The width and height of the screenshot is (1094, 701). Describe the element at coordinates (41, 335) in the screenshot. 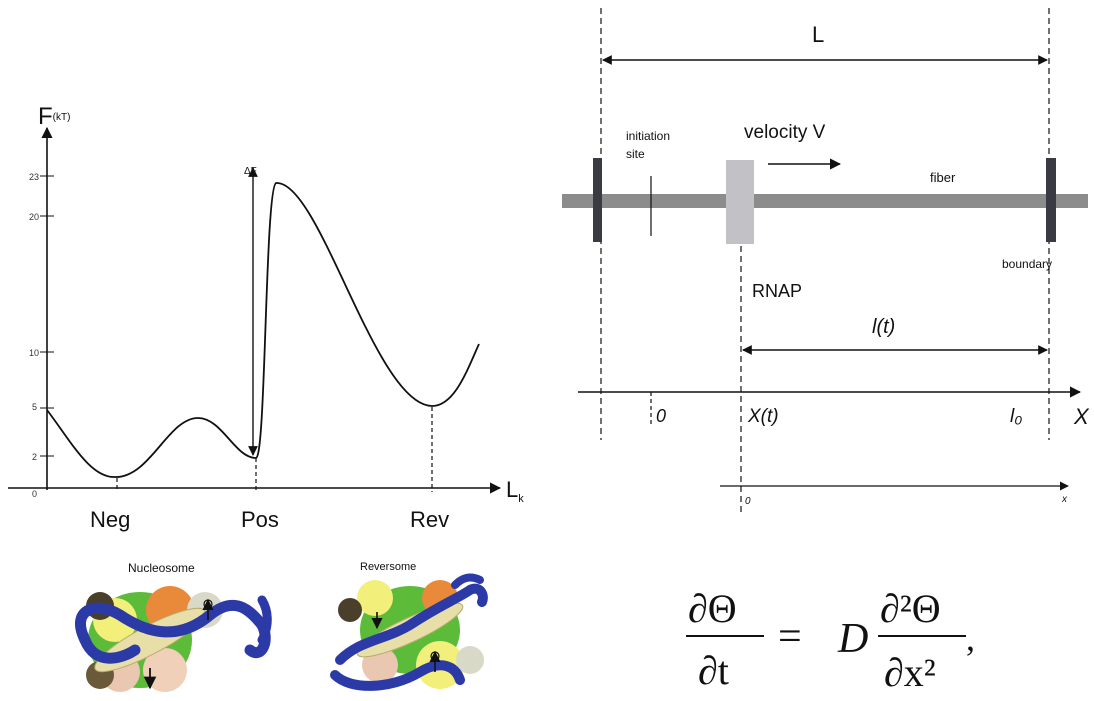

I see `y-ticks: 0 2 5 10 20 23` at that location.